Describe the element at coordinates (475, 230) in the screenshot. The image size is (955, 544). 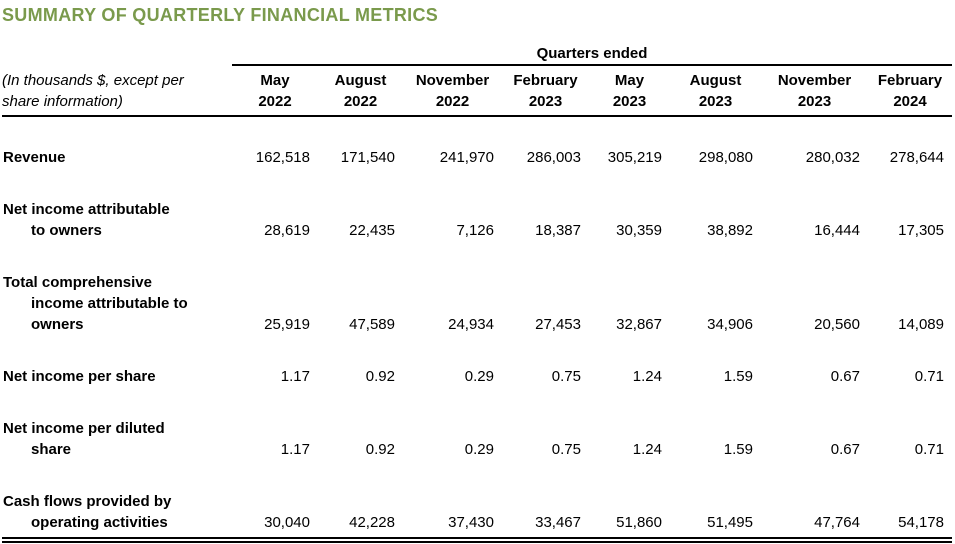
I see `value-cell: 7,126` at that location.